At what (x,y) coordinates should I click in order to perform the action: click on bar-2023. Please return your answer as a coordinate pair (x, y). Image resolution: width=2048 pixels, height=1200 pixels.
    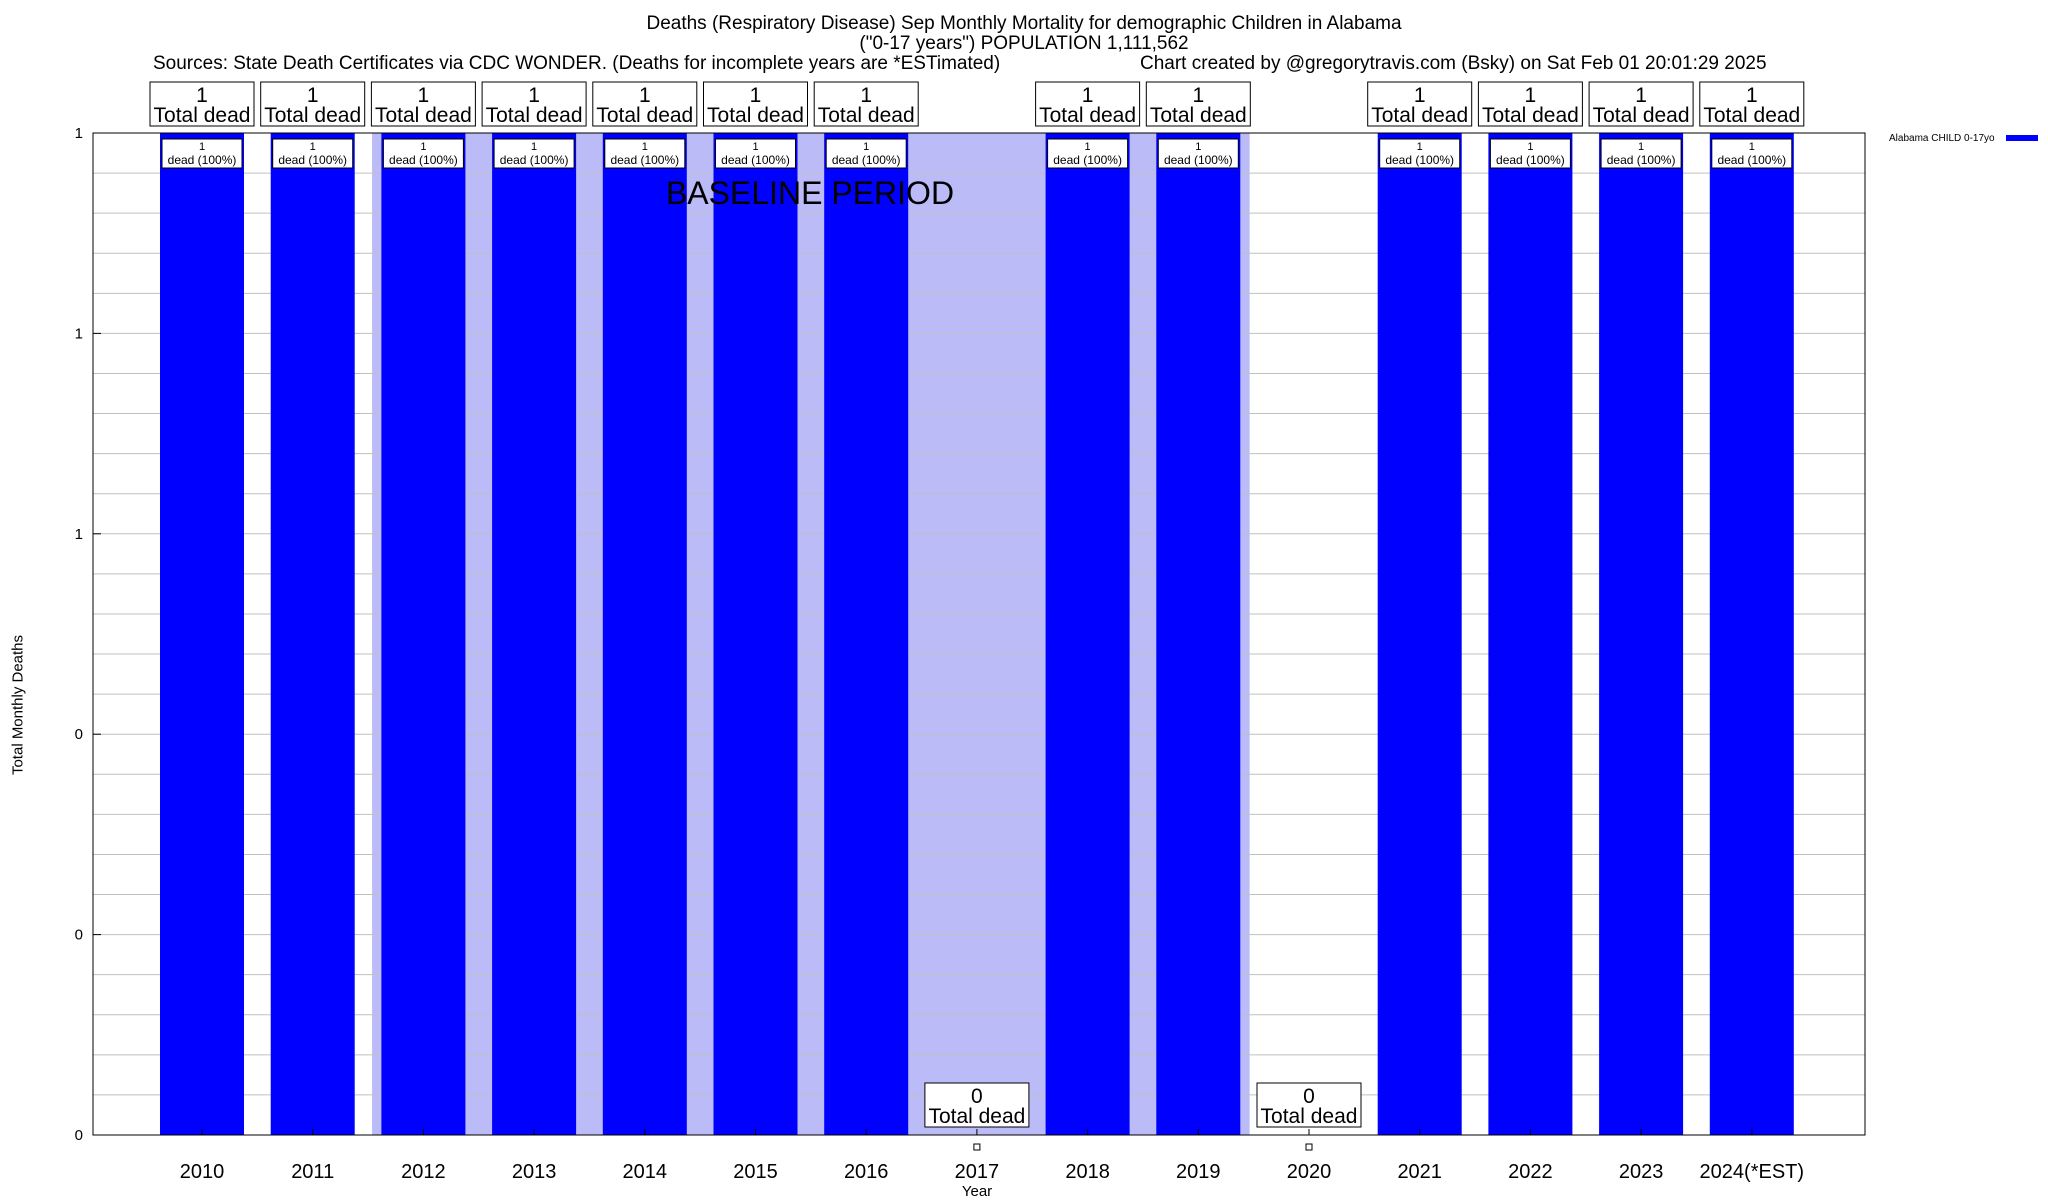
    Looking at the image, I should click on (1641, 634).